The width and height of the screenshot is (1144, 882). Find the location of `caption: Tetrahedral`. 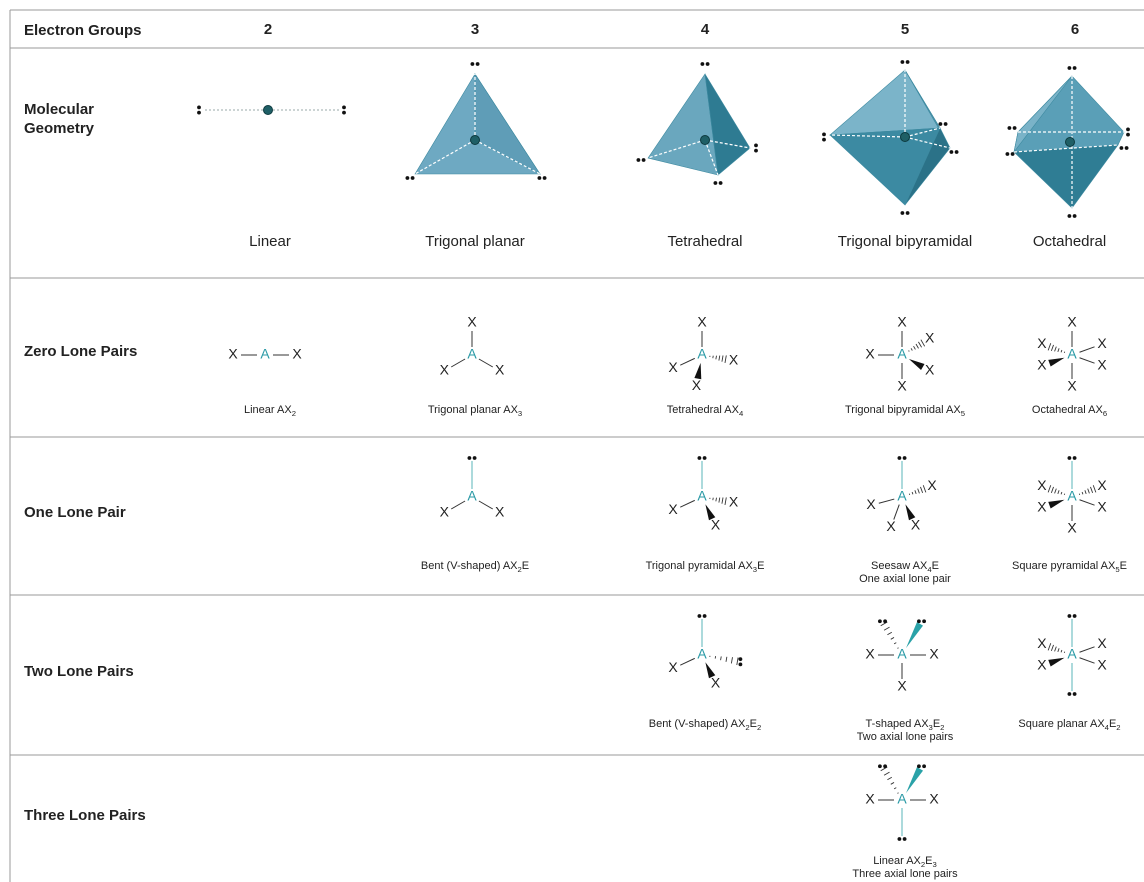

caption: Tetrahedral is located at coordinates (705, 242).